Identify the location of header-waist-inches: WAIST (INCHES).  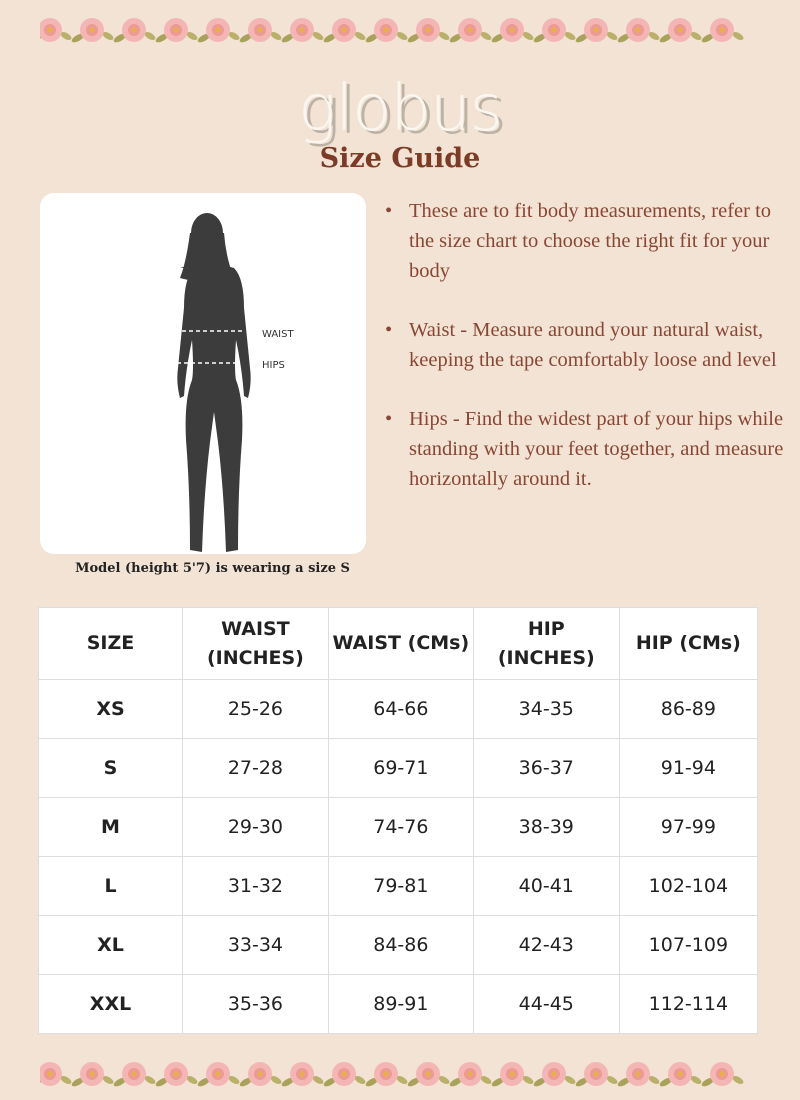
(255, 643).